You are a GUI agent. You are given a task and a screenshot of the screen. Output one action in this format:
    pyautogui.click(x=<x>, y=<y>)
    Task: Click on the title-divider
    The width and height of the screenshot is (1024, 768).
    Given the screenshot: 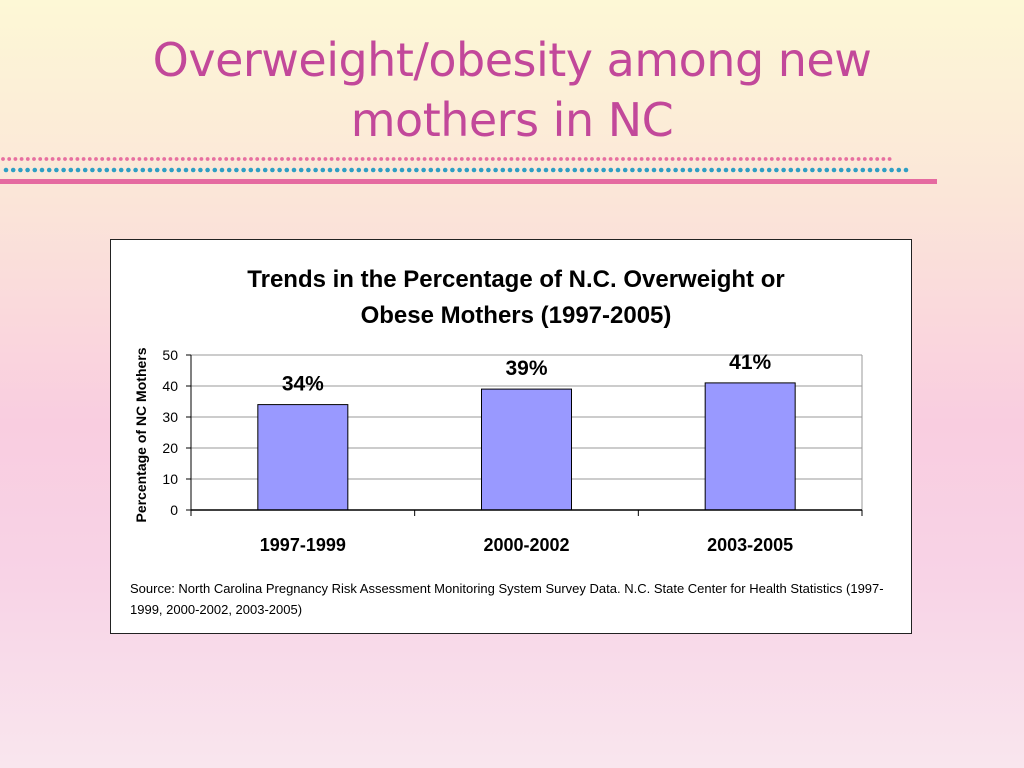 What is the action you would take?
    pyautogui.click(x=468, y=170)
    